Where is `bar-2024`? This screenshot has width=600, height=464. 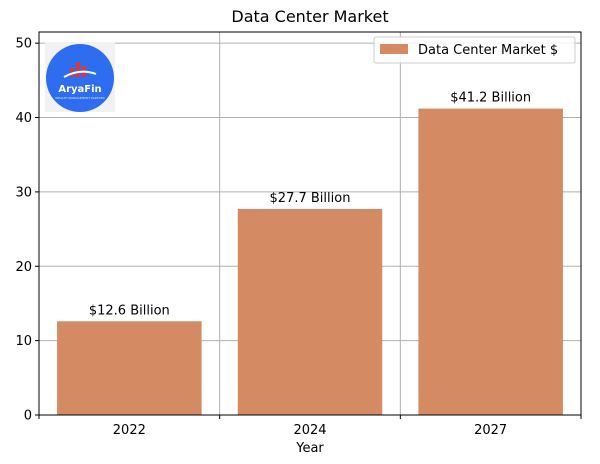 bar-2024 is located at coordinates (310, 311).